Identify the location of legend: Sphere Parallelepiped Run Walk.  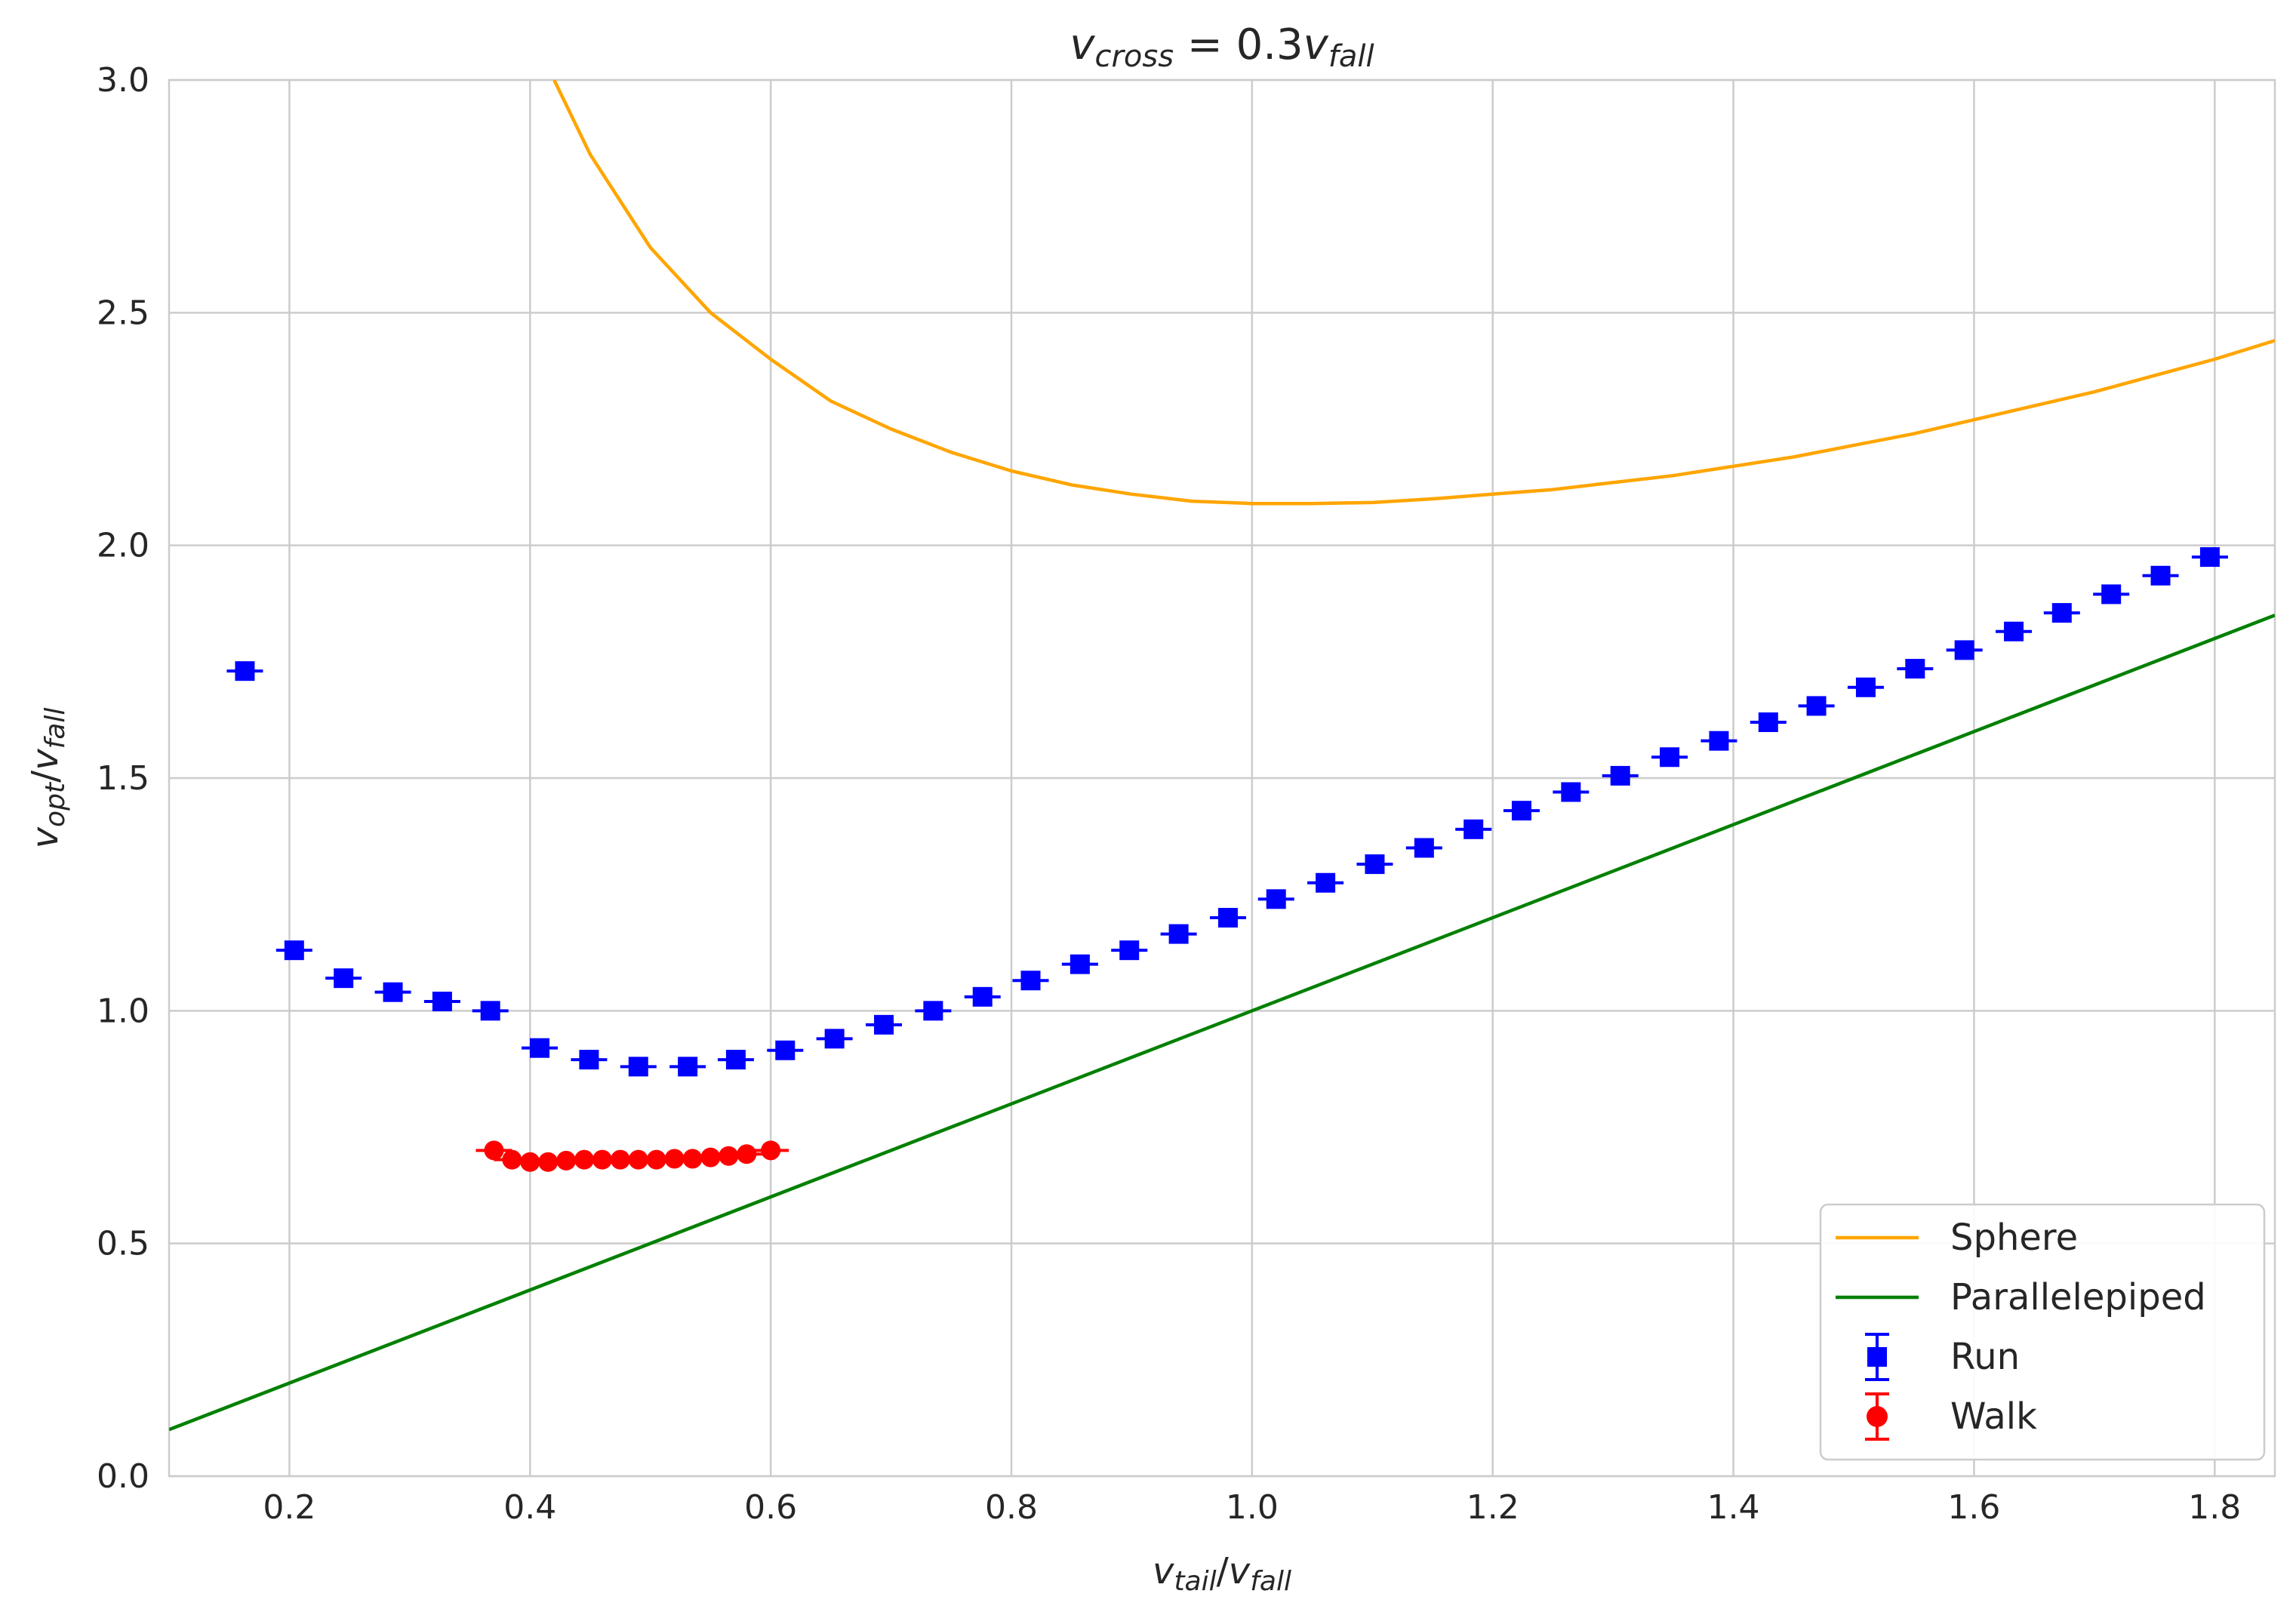
(2042, 1332).